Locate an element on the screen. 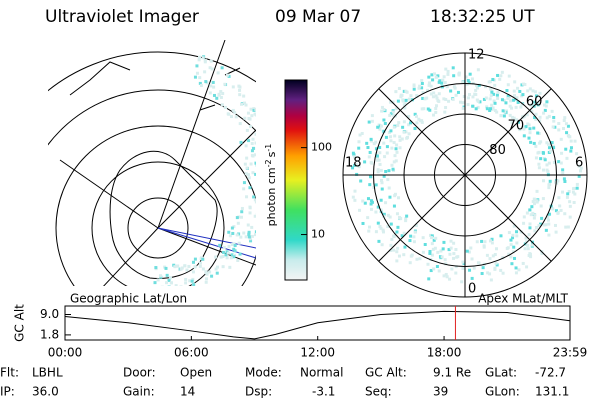 The width and height of the screenshot is (600, 400). colorbar-label: photon cm-2 s-1 is located at coordinates (271, 185).